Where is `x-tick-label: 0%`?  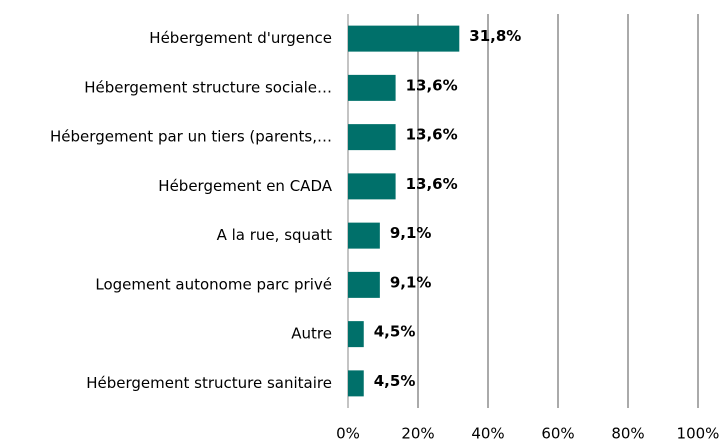
x-tick-label: 0% is located at coordinates (348, 434).